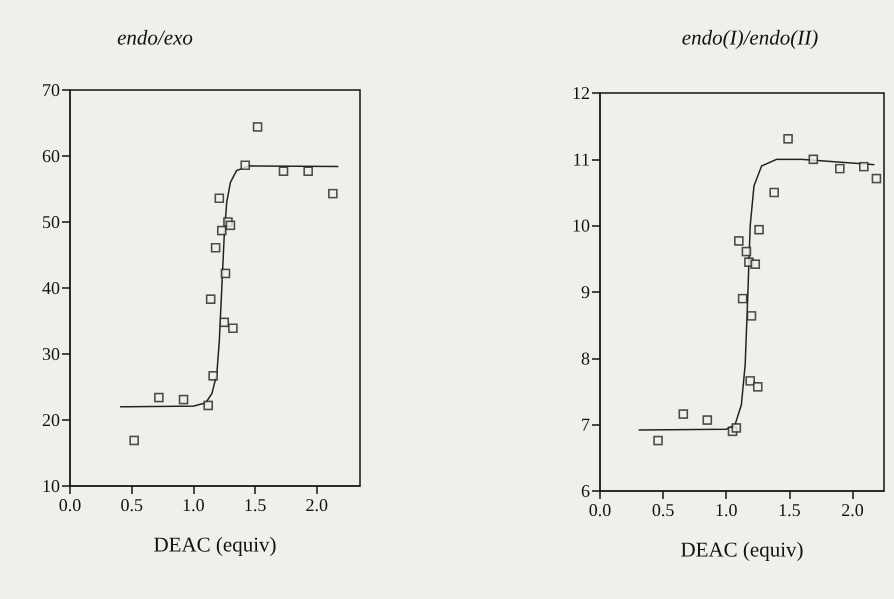 The width and height of the screenshot is (894, 599). What do you see at coordinates (585, 292) in the screenshot?
I see `y-tick-label: 9` at bounding box center [585, 292].